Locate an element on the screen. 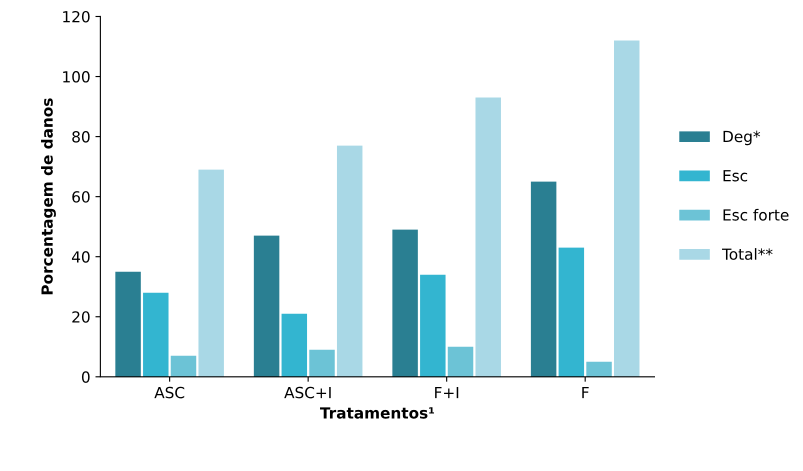 This screenshot has width=803, height=471. y-tick-label: 100 is located at coordinates (76, 77).